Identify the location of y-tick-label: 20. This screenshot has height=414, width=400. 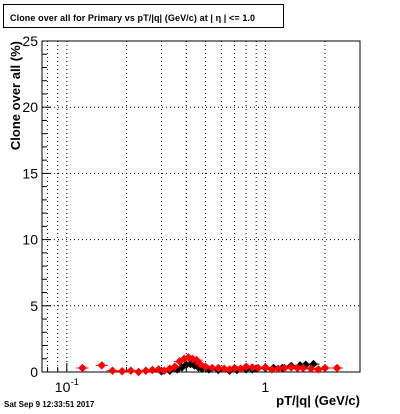
(30, 107).